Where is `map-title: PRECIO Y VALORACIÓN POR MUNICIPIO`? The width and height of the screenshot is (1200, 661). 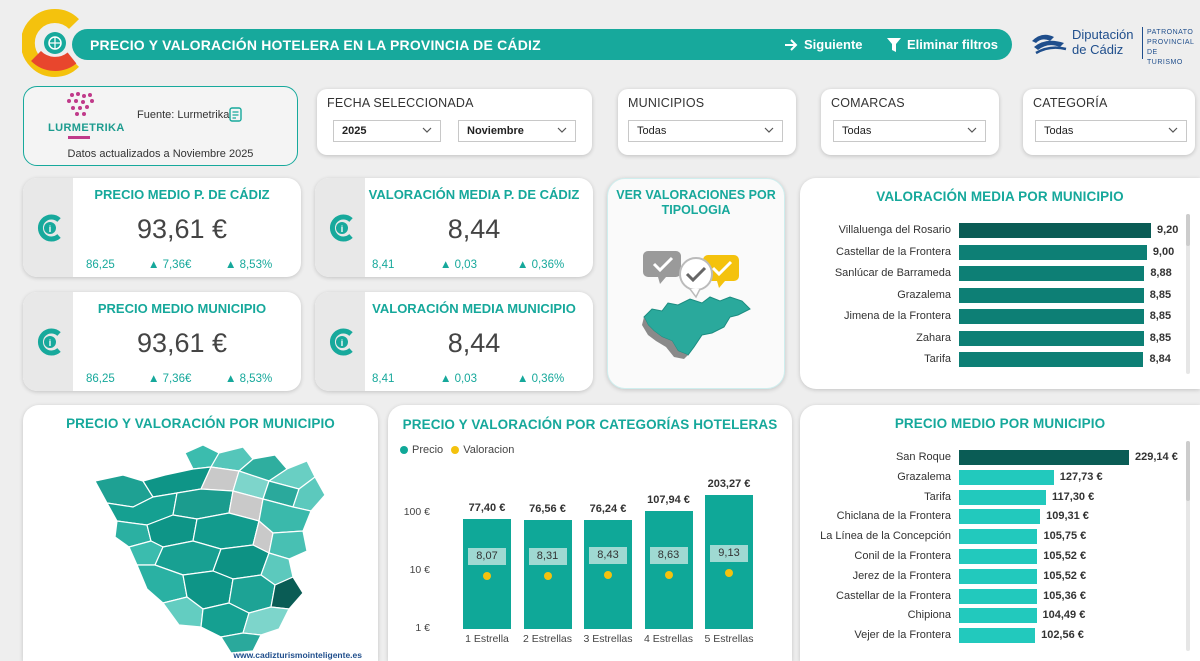
map-title: PRECIO Y VALORACIÓN POR MUNICIPIO is located at coordinates (200, 423).